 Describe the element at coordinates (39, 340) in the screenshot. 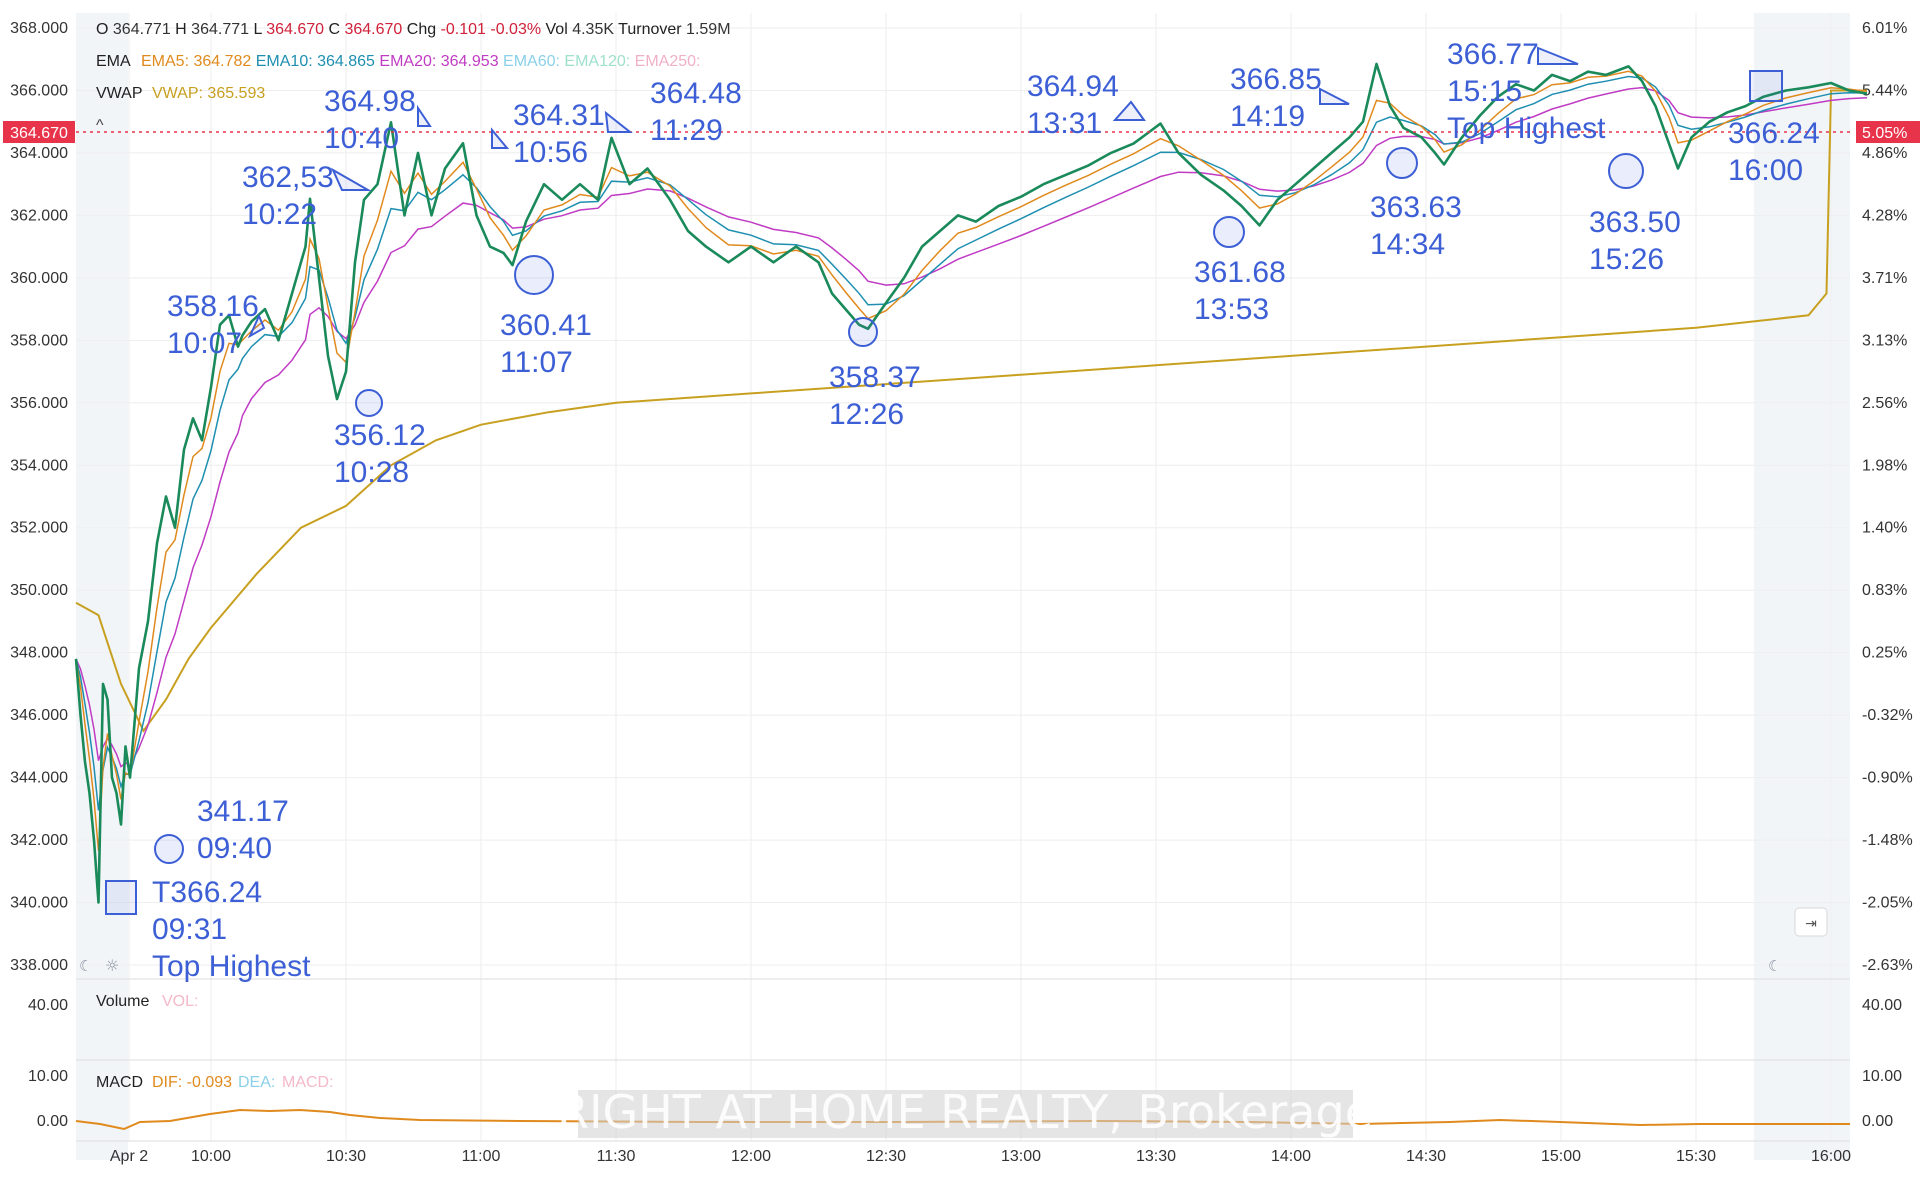

I see `price-tick-label: 358.000` at that location.